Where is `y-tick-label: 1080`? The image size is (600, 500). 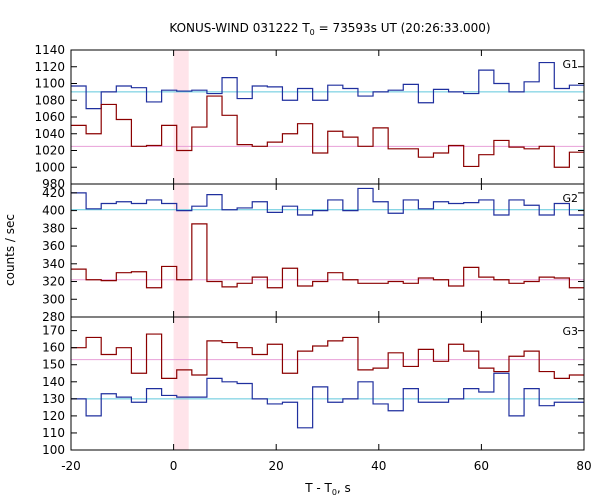
y-tick-label: 1080 is located at coordinates (49, 100).